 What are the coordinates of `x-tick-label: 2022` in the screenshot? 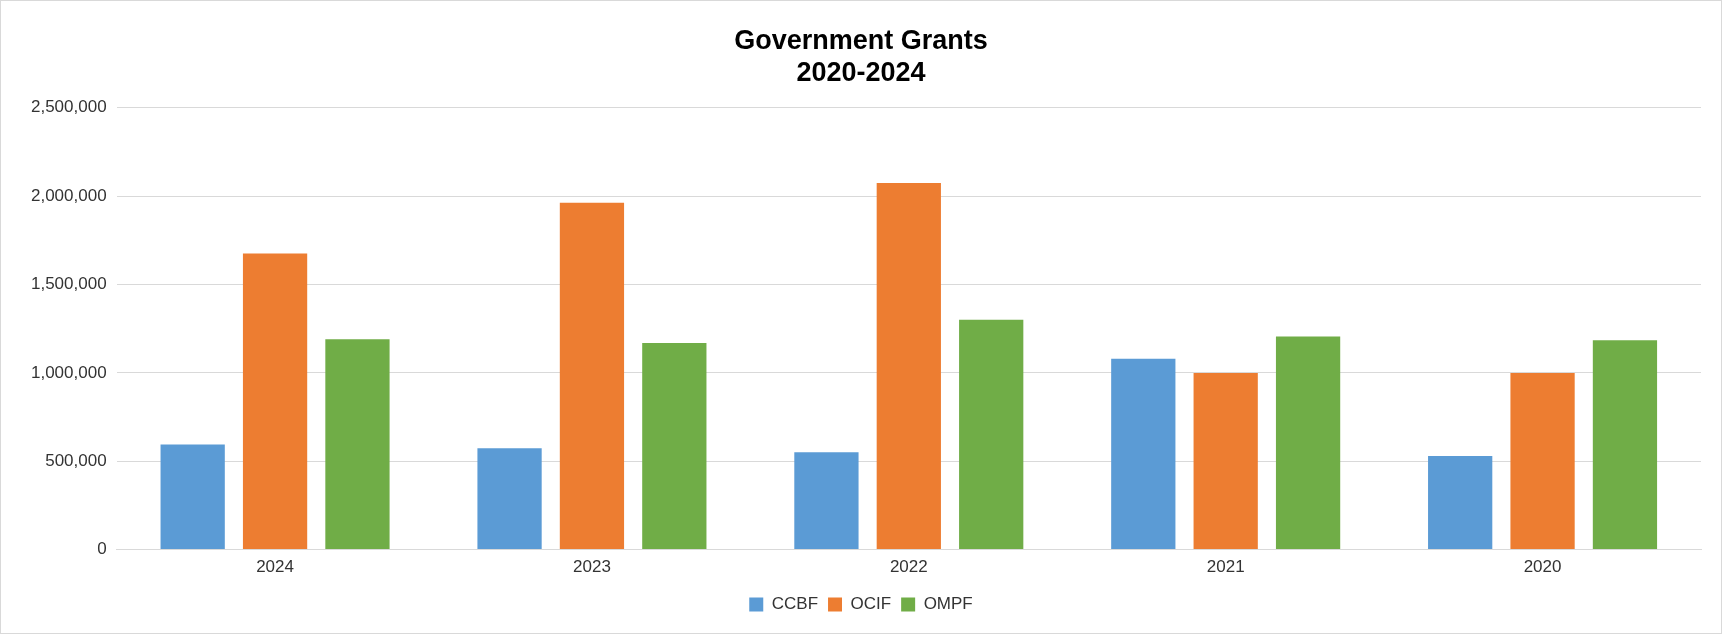 It's located at (908, 567).